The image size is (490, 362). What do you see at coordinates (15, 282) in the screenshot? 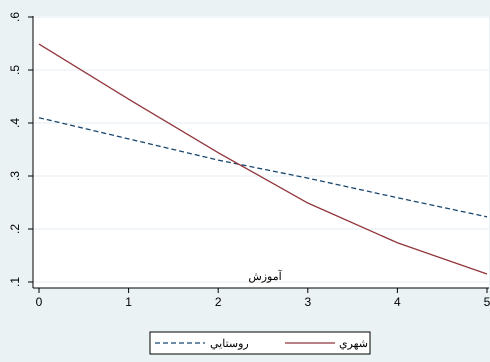
I see `y-tick-label: .1` at bounding box center [15, 282].